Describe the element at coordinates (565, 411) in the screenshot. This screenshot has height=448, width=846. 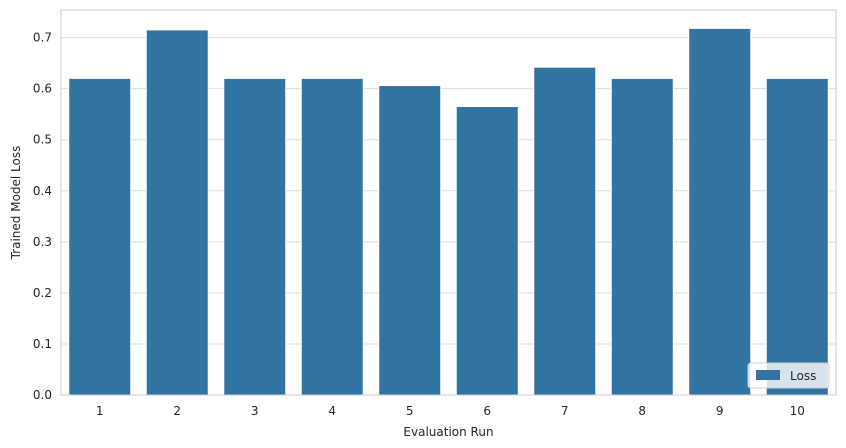
I see `x-tick-label: 7` at that location.